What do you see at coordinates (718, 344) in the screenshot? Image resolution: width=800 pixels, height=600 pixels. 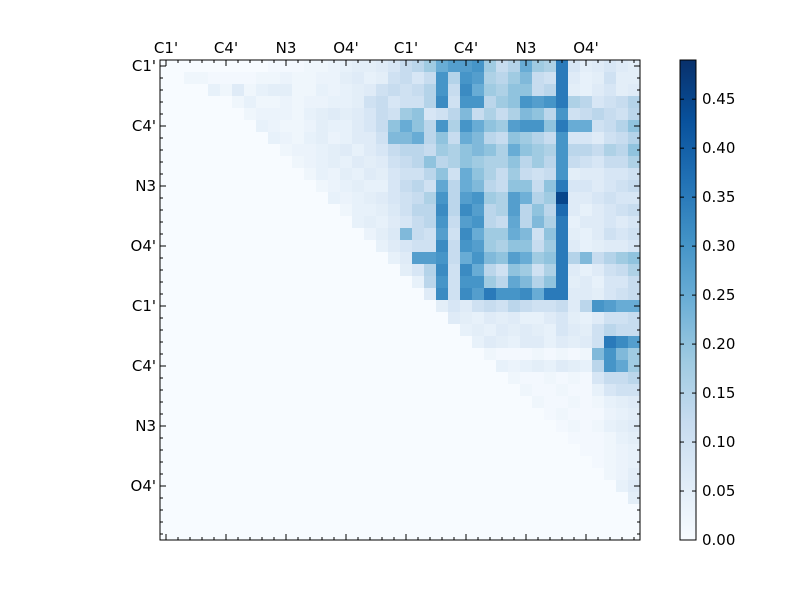 I see `colorbar-tick-label: 0.20` at bounding box center [718, 344].